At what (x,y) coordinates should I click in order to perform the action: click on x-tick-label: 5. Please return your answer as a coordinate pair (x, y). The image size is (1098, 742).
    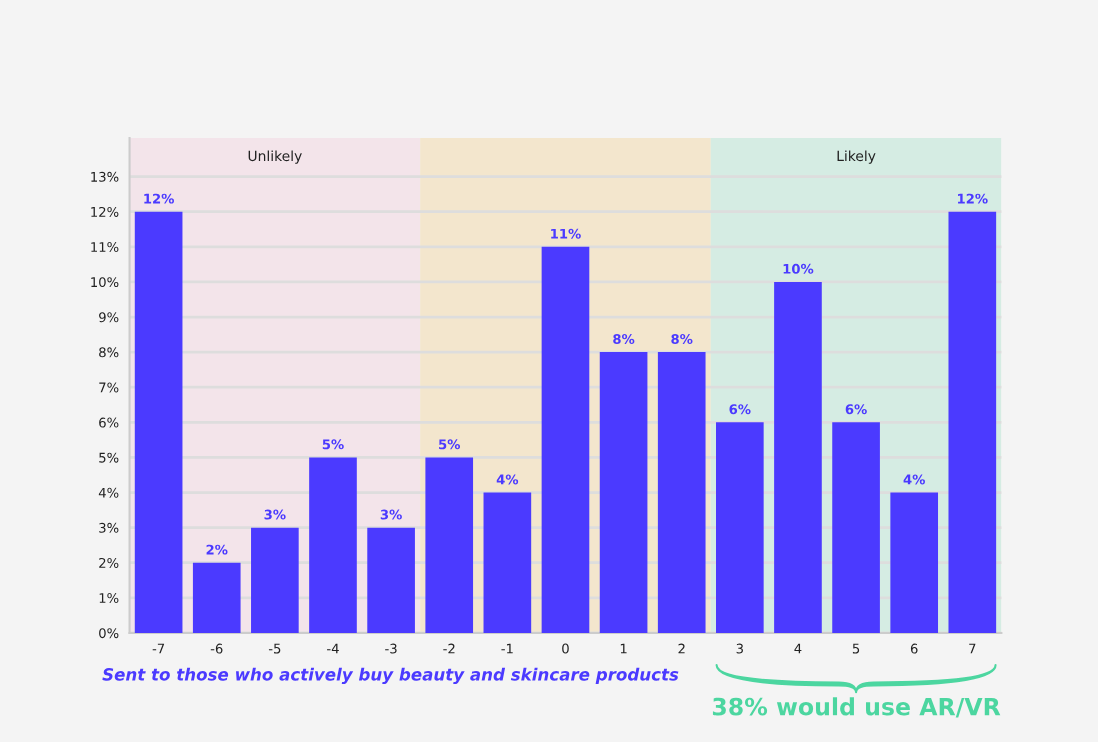
    Looking at the image, I should click on (856, 648).